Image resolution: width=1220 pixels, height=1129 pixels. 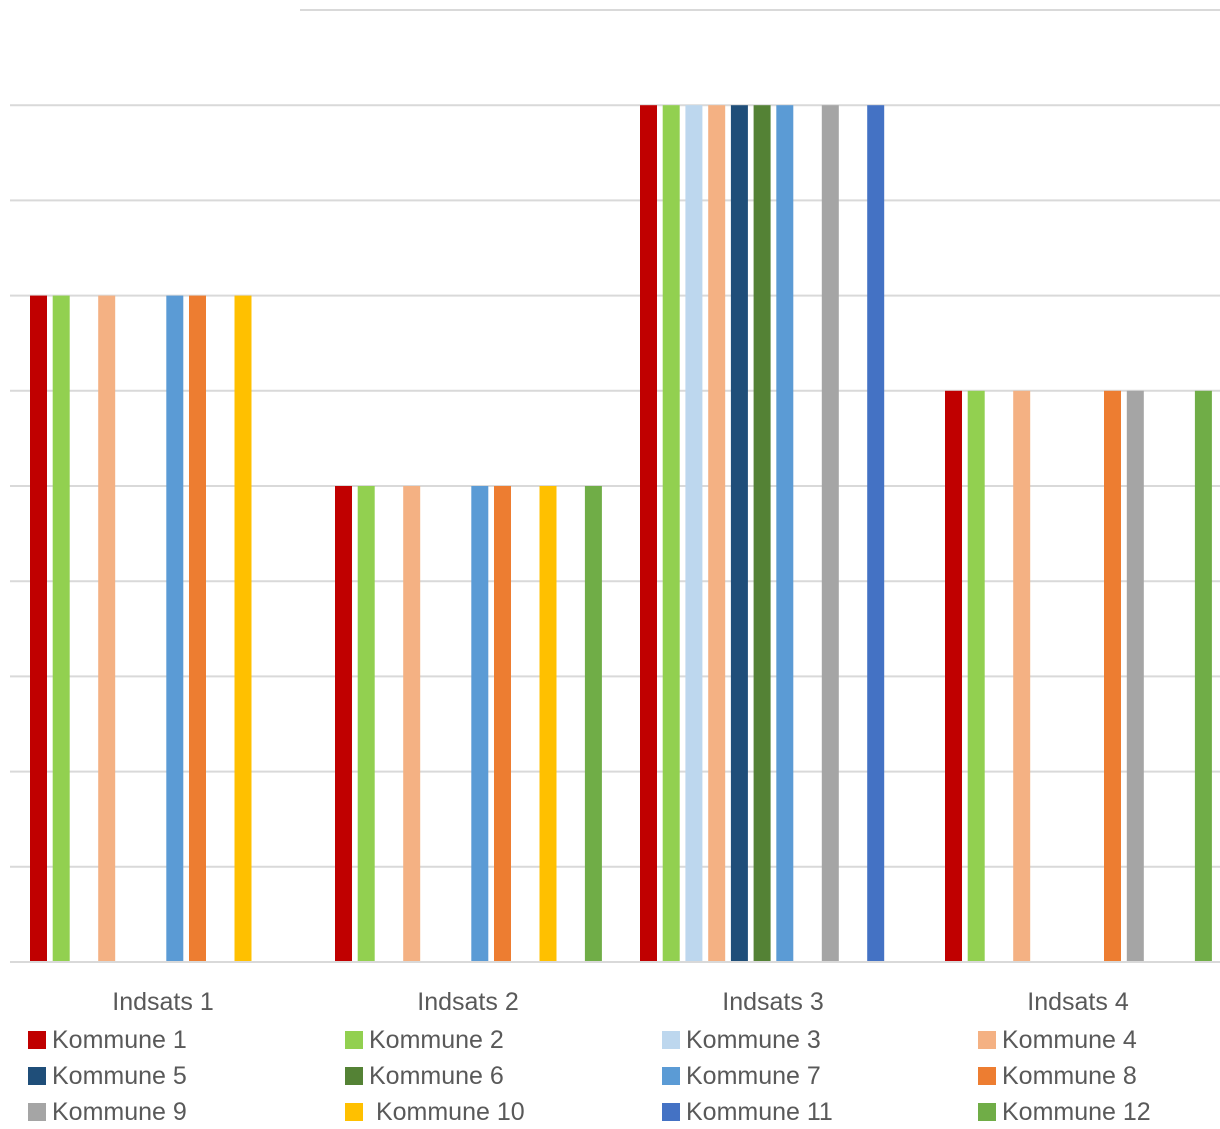 I want to click on legend-item-kommune-12: Kommune 12, so click(x=1064, y=1112).